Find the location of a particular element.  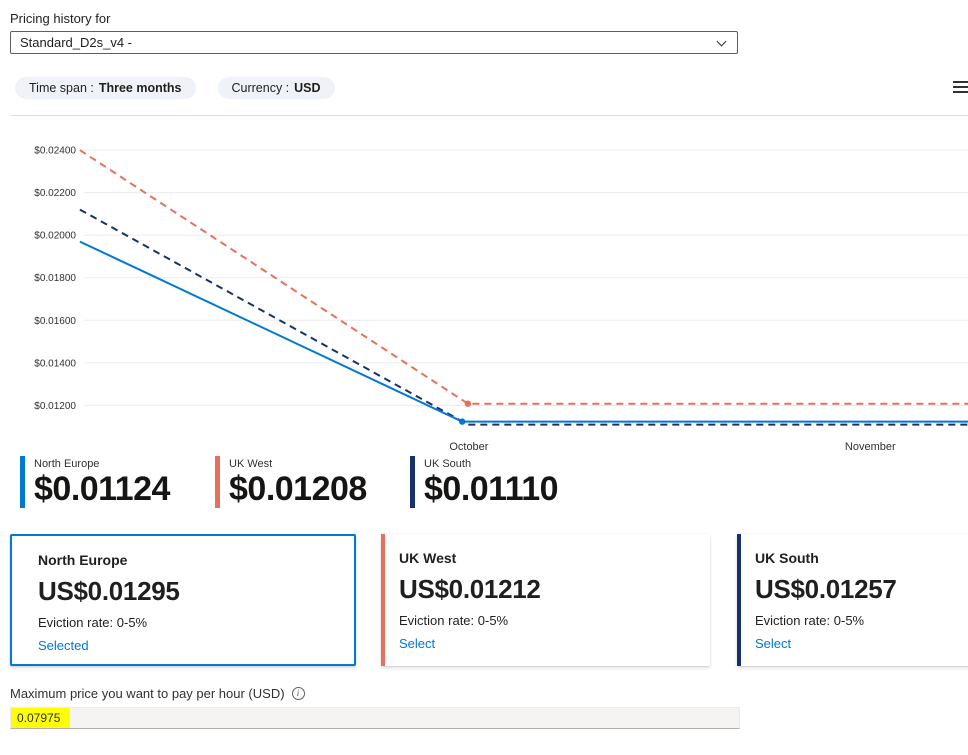

currency-filter-chip: Currency : USD is located at coordinates (276, 88).